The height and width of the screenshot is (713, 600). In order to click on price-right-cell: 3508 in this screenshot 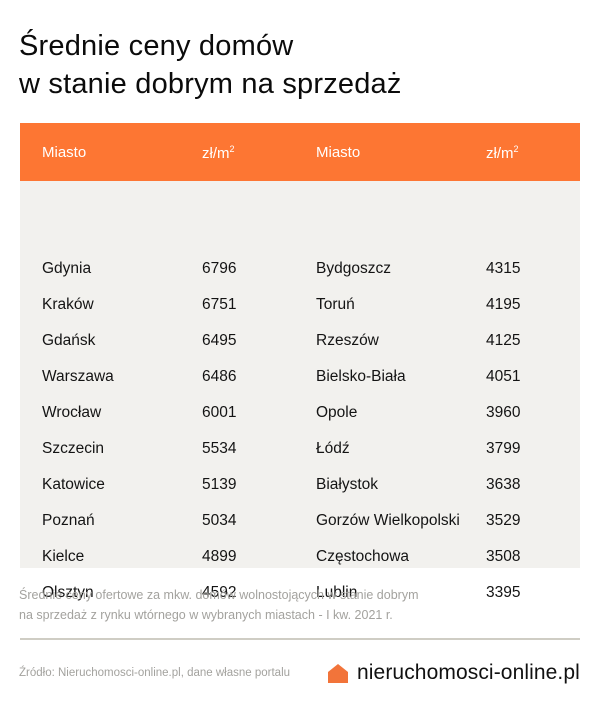, I will do `click(503, 556)`.